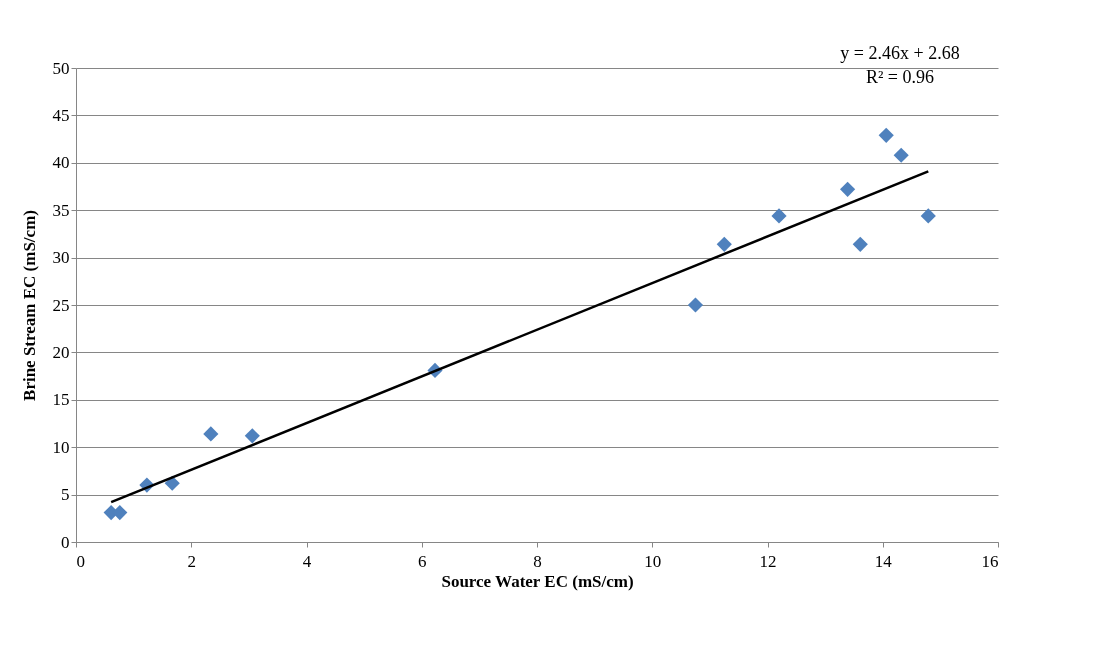  Describe the element at coordinates (768, 561) in the screenshot. I see `x-tick-label: 12` at that location.